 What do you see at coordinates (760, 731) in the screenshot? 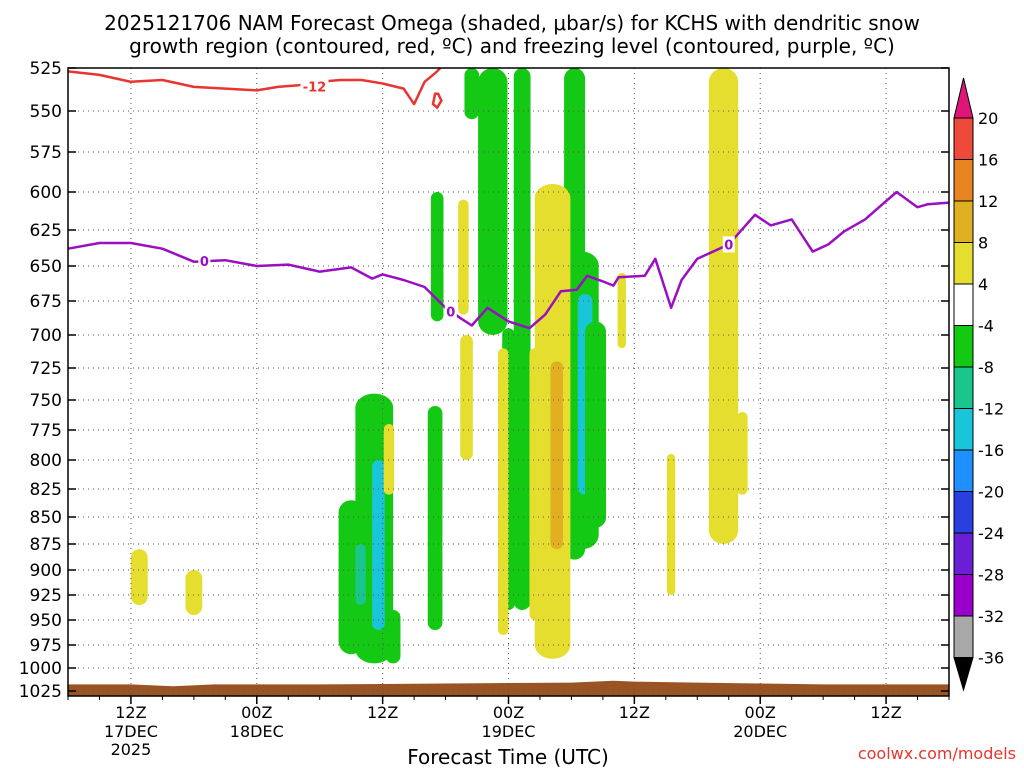
I see `x-tick-date-5: 20DEC` at bounding box center [760, 731].